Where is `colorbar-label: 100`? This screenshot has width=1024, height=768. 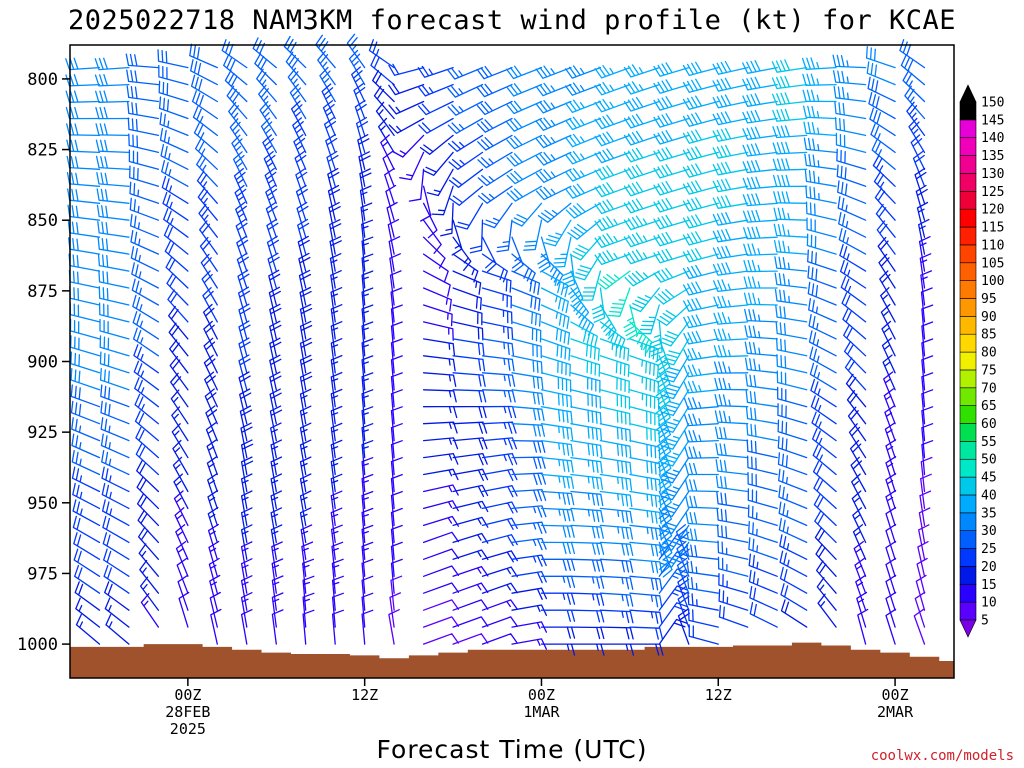 colorbar-label: 100 is located at coordinates (992, 281).